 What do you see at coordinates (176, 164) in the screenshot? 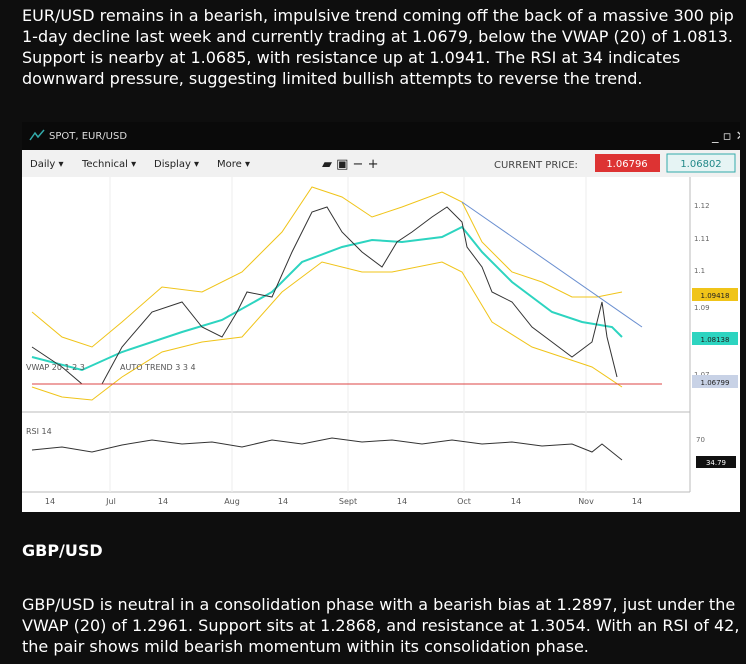
I see `menu-display: Display ▾` at bounding box center [176, 164].